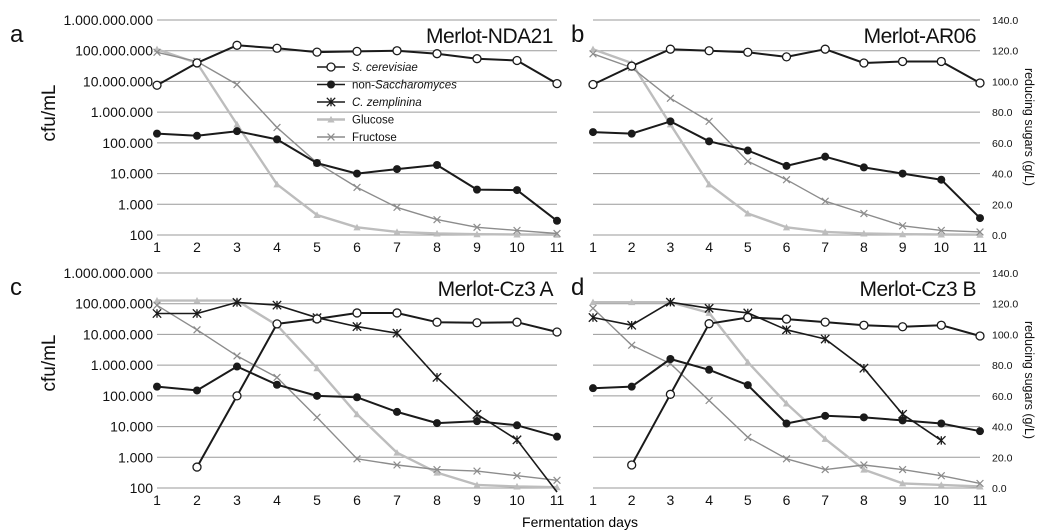 The image size is (1043, 531). What do you see at coordinates (1002, 366) in the screenshot?
I see `y2-tick-label: 80.0` at bounding box center [1002, 366].